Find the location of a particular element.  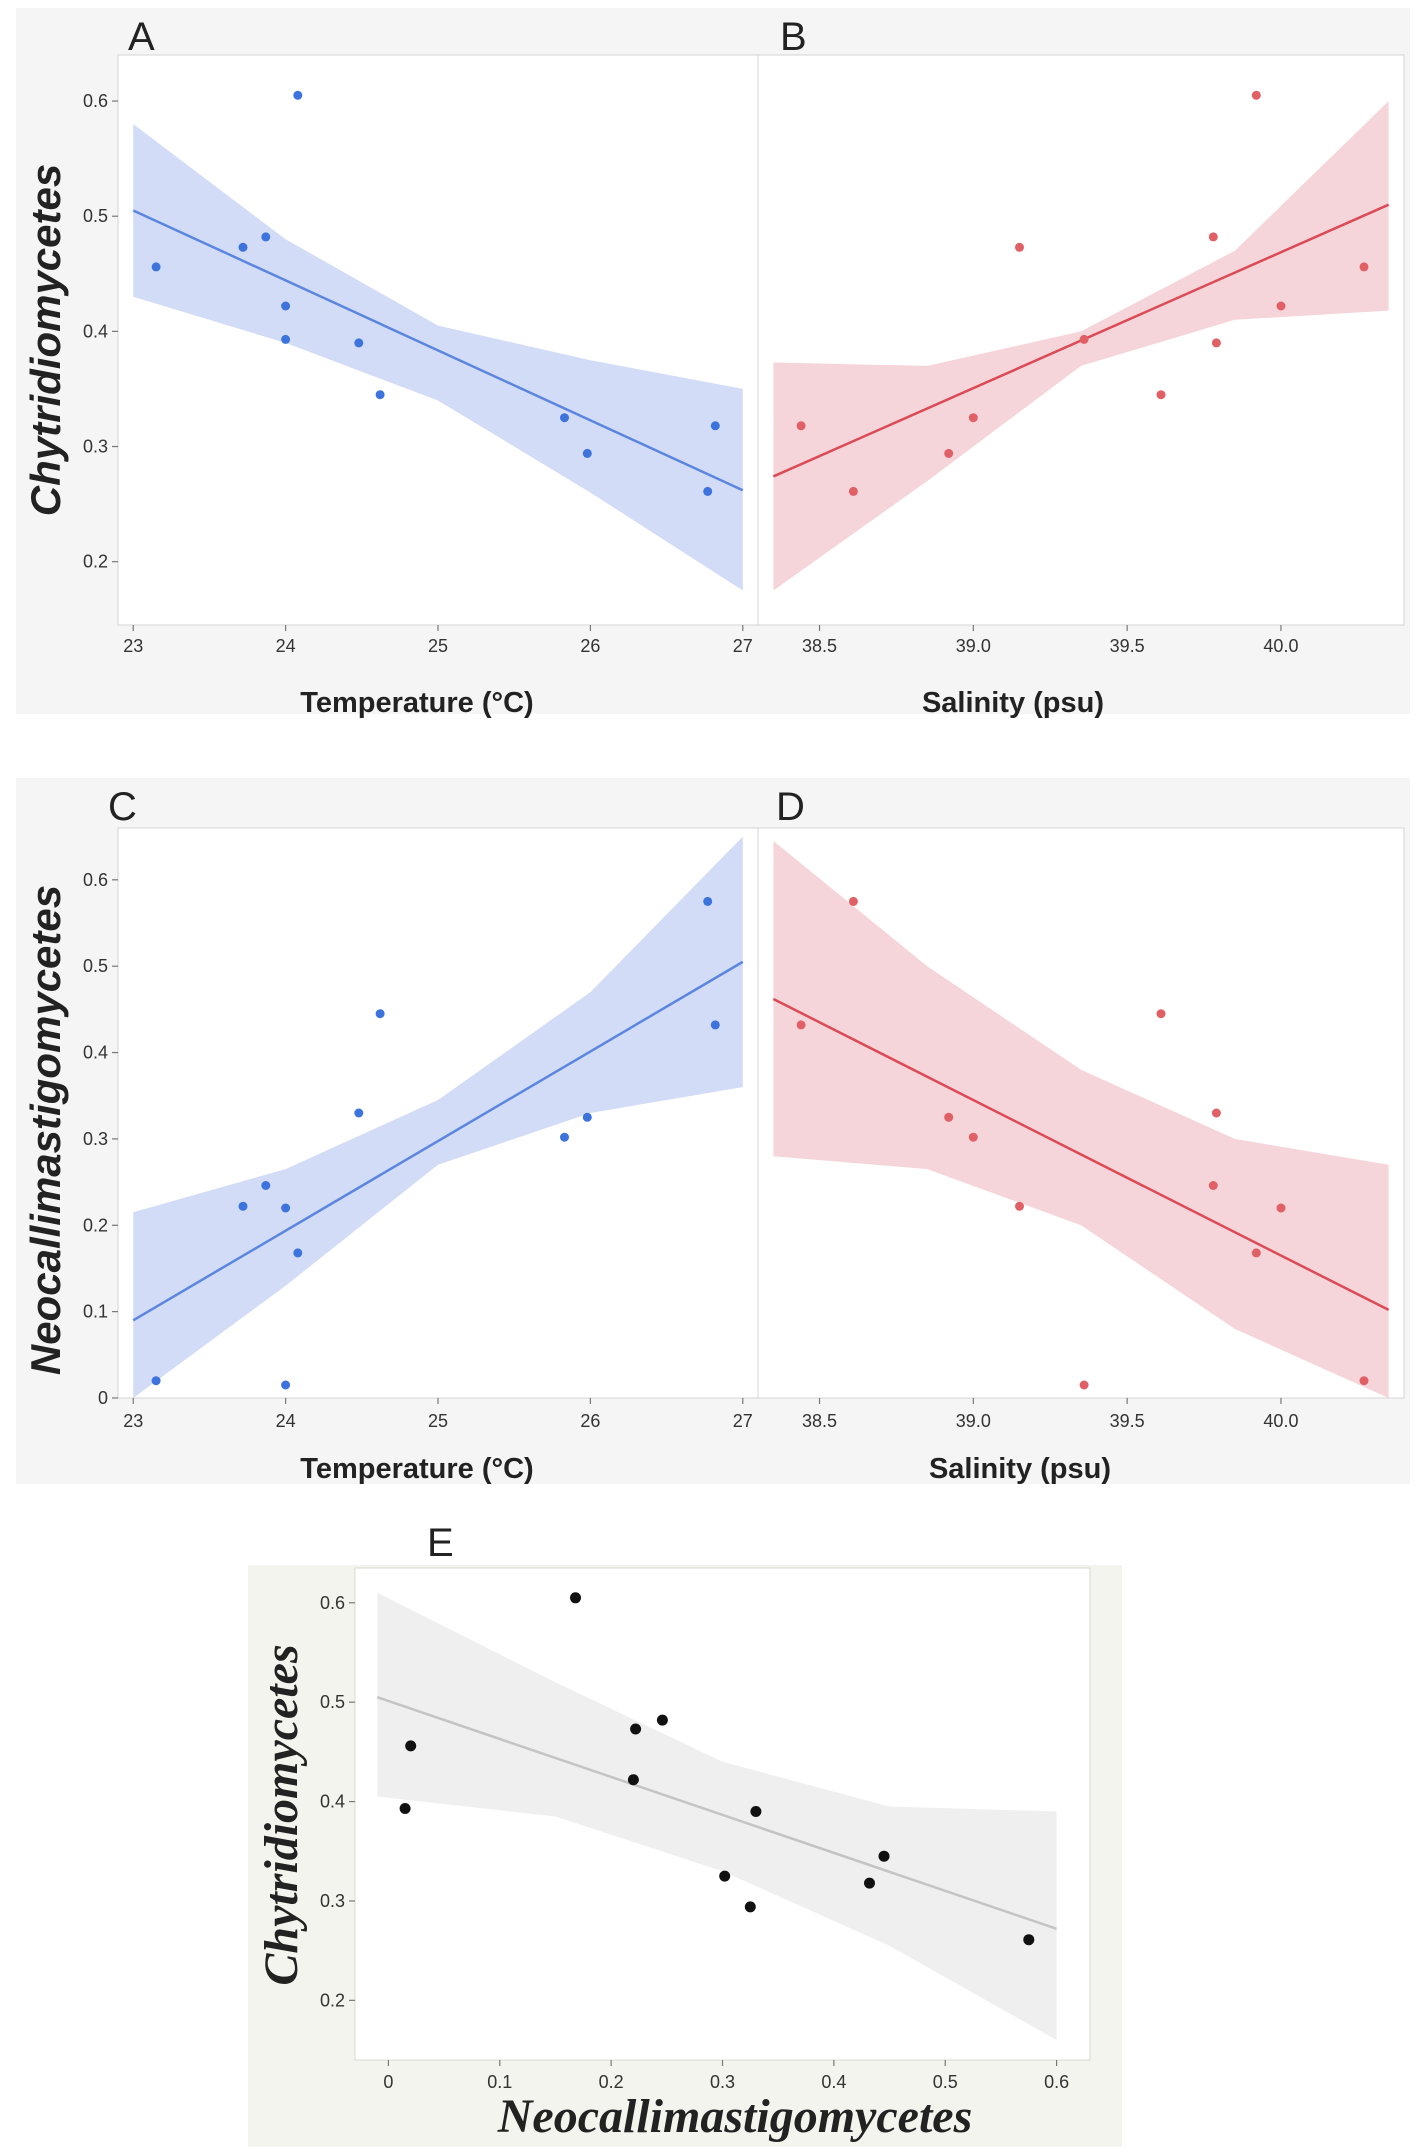

confidence-band-c is located at coordinates (438, 1117).